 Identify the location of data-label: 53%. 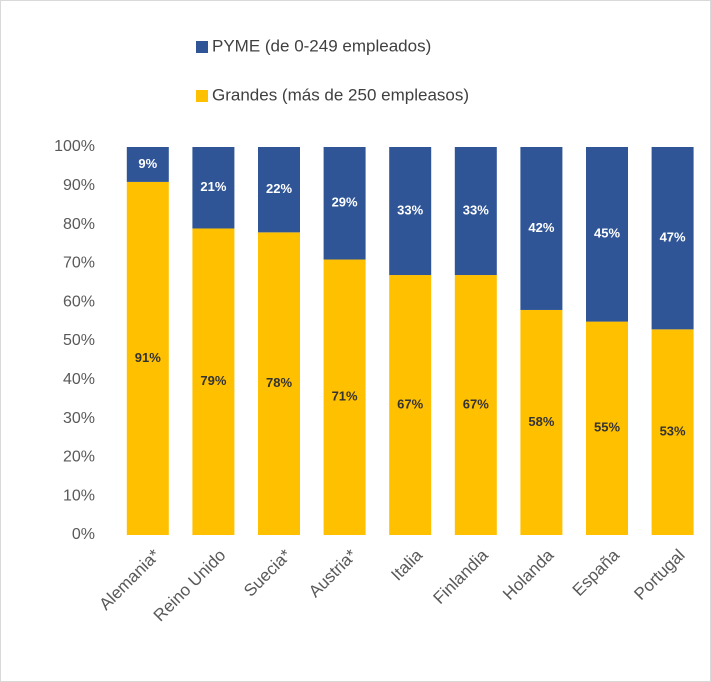
(673, 431).